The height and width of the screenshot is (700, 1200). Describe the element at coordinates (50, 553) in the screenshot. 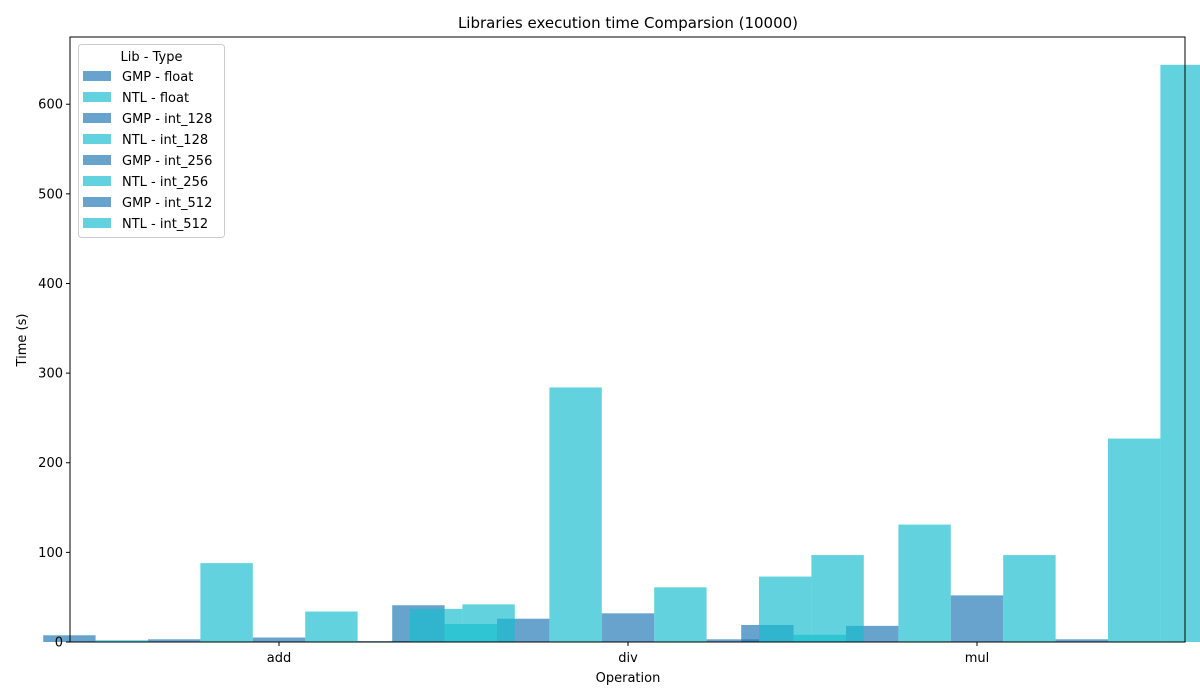

I see `y-tick-label: 100` at that location.